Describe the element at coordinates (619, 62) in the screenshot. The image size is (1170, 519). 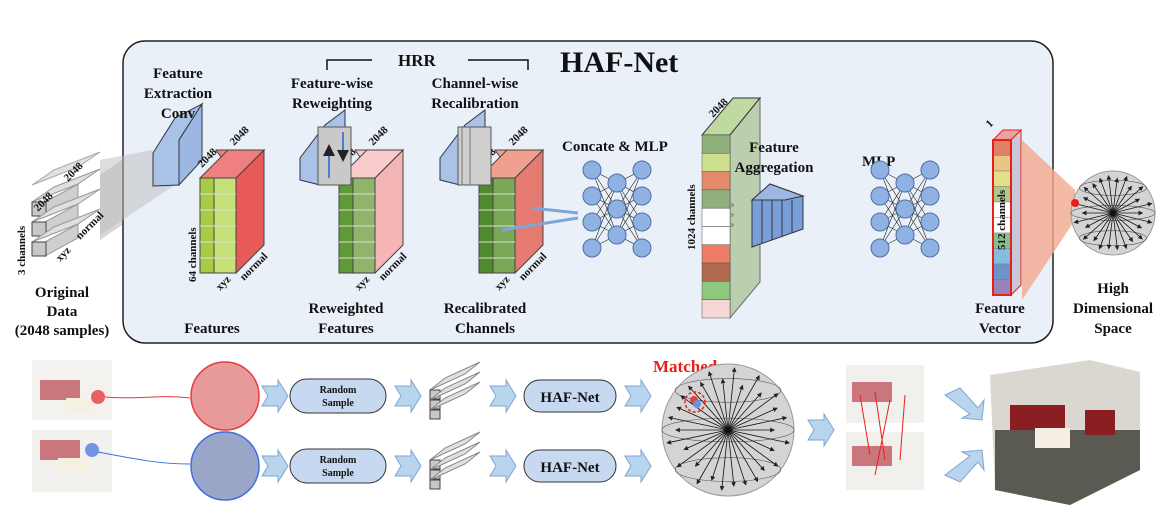
I see `panel-title: HAF-Net` at that location.